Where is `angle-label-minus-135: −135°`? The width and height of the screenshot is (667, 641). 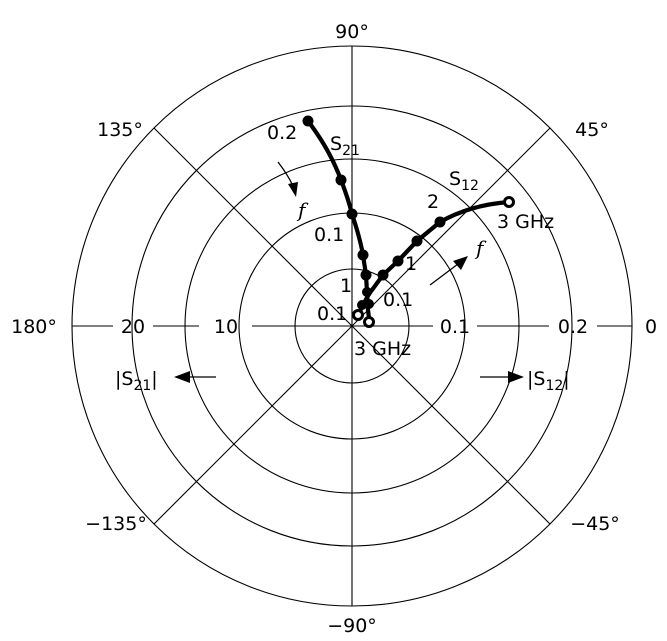
angle-label-minus-135: −135° is located at coordinates (116, 524).